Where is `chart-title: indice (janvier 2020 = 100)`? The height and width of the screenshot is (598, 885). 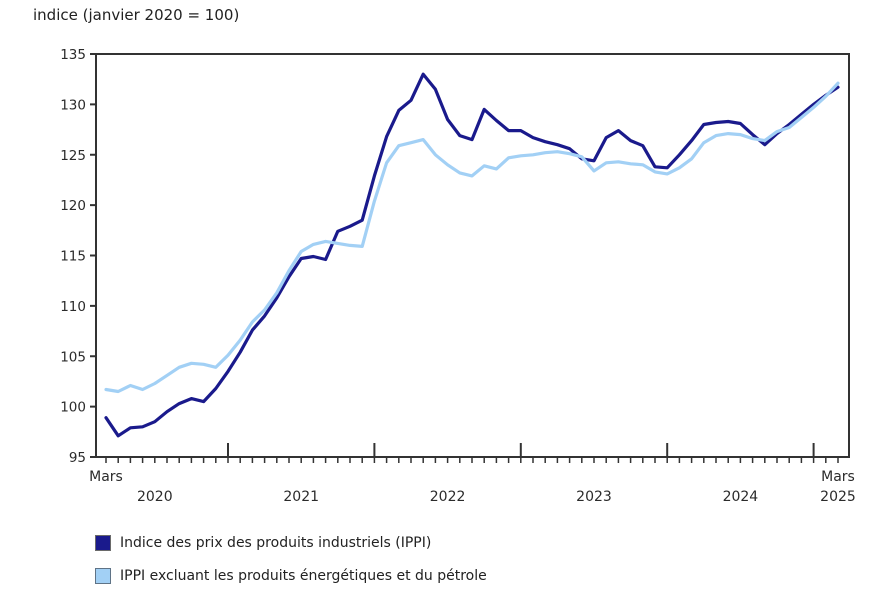
chart-title: indice (janvier 2020 = 100) is located at coordinates (136, 15).